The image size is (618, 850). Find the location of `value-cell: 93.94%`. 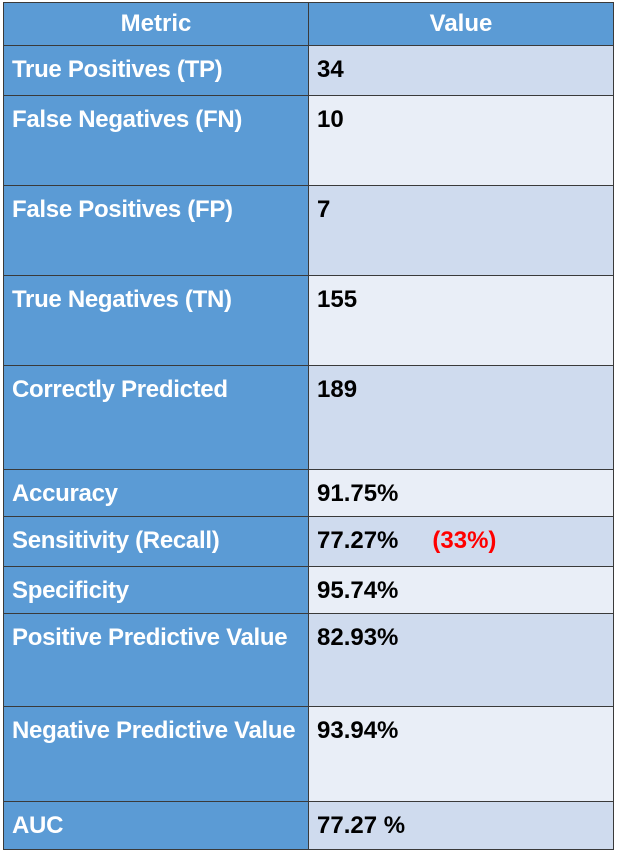

value-cell: 93.94% is located at coordinates (461, 754).